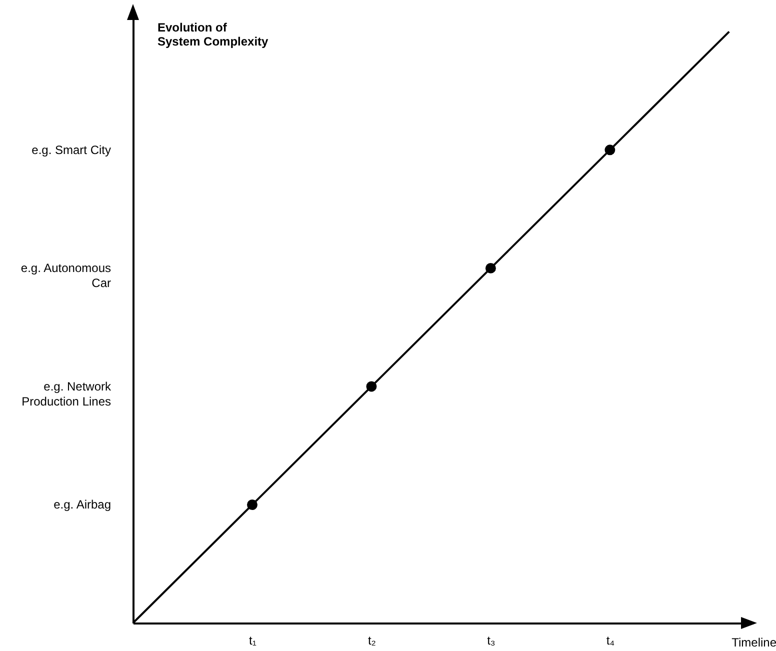 The height and width of the screenshot is (651, 776). Describe the element at coordinates (65, 275) in the screenshot. I see `text: e.g. Autonomous Car` at that location.